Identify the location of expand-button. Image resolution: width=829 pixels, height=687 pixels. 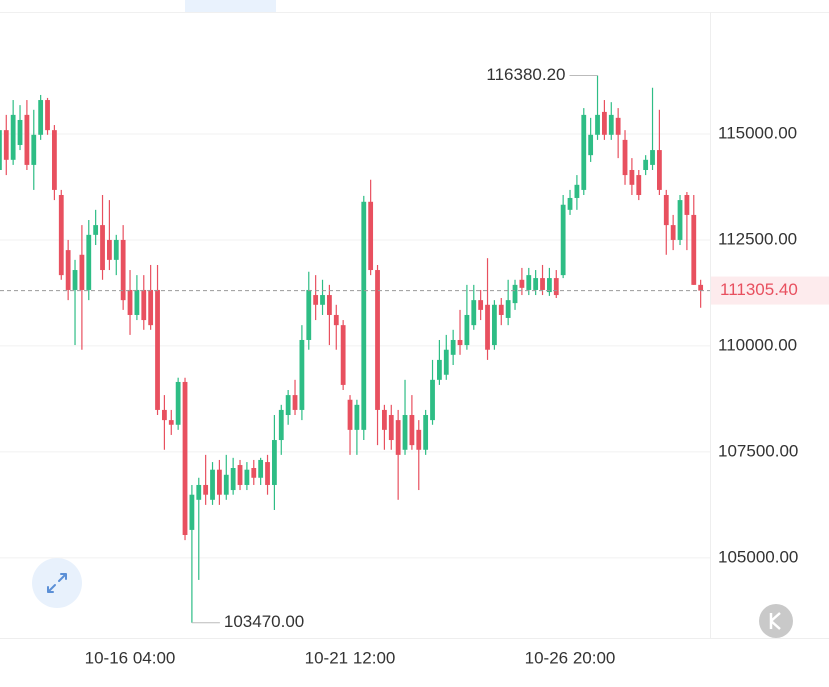
(57, 583).